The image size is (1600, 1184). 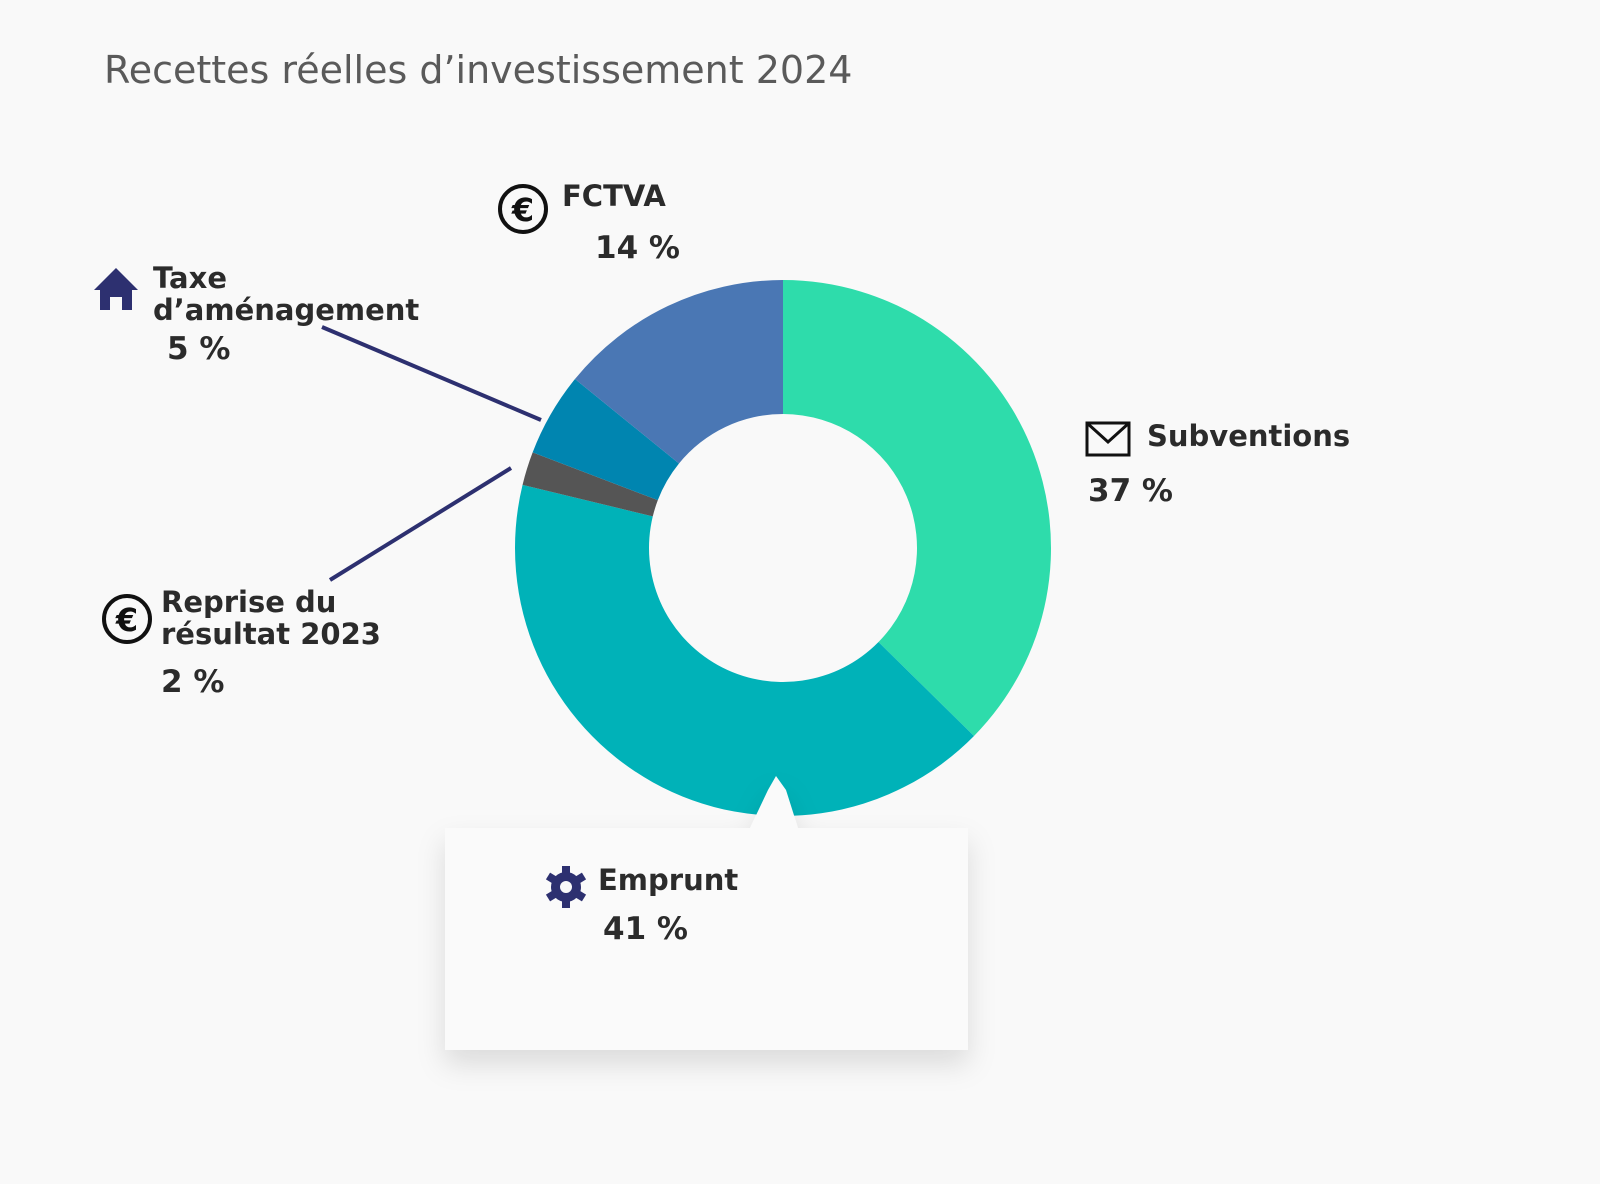 I want to click on gear-icon, so click(x=566, y=887).